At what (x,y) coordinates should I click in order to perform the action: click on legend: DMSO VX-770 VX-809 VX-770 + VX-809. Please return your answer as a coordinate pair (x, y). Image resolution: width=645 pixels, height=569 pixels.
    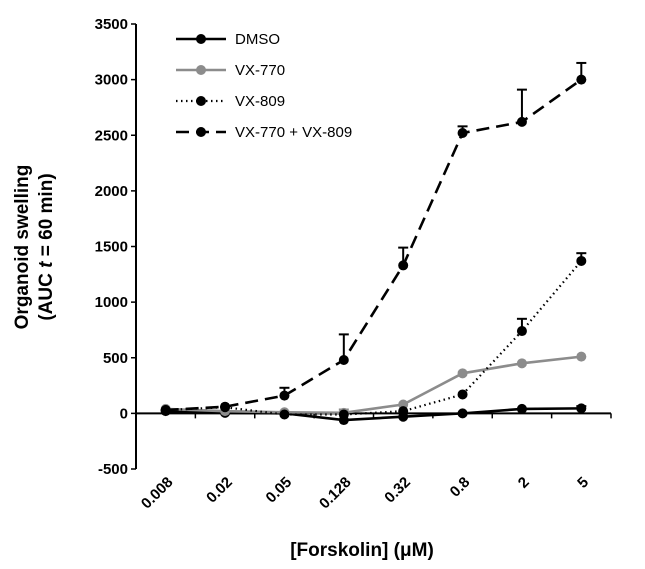
    Looking at the image, I should click on (264, 86).